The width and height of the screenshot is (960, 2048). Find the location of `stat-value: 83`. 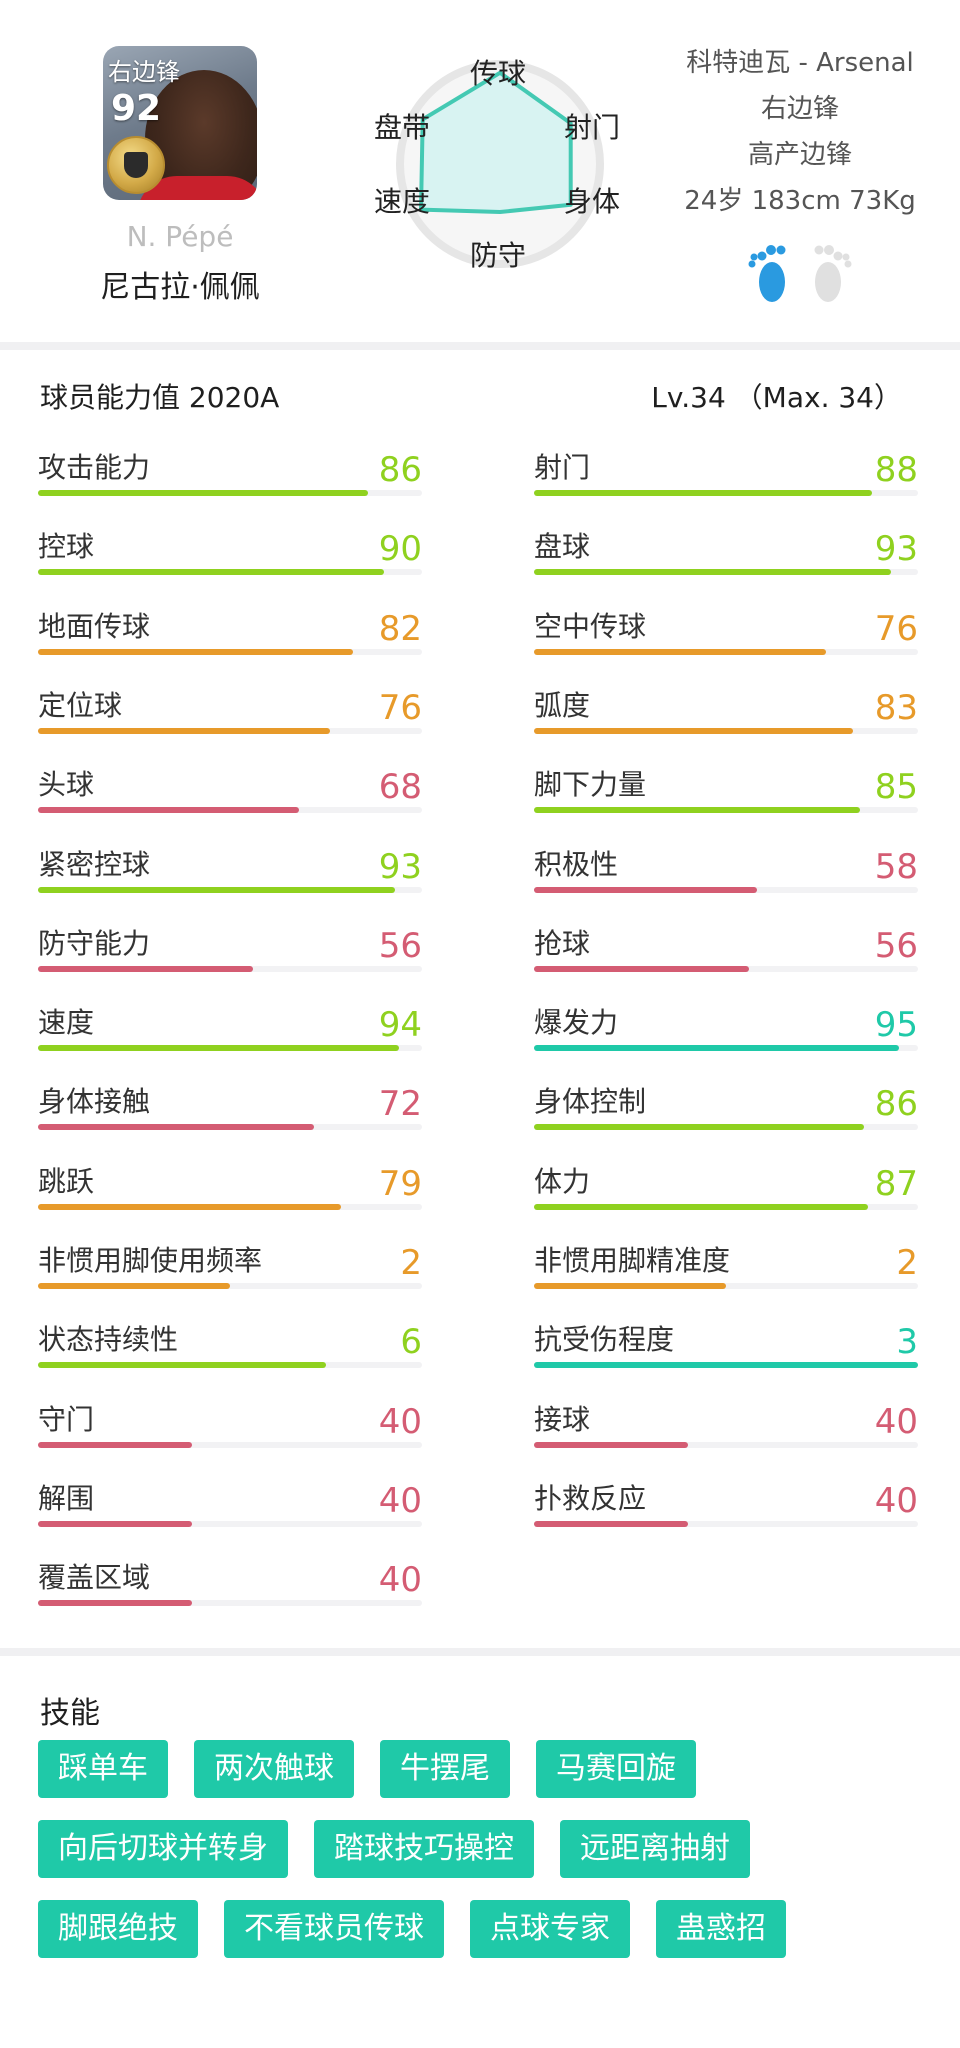

stat-value: 83 is located at coordinates (896, 707).